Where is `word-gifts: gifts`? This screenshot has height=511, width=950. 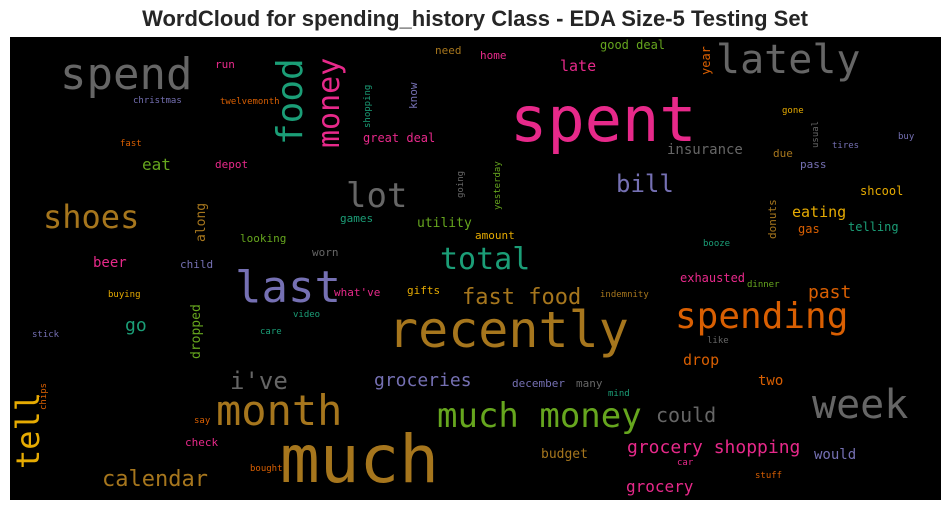
word-gifts: gifts is located at coordinates (424, 290).